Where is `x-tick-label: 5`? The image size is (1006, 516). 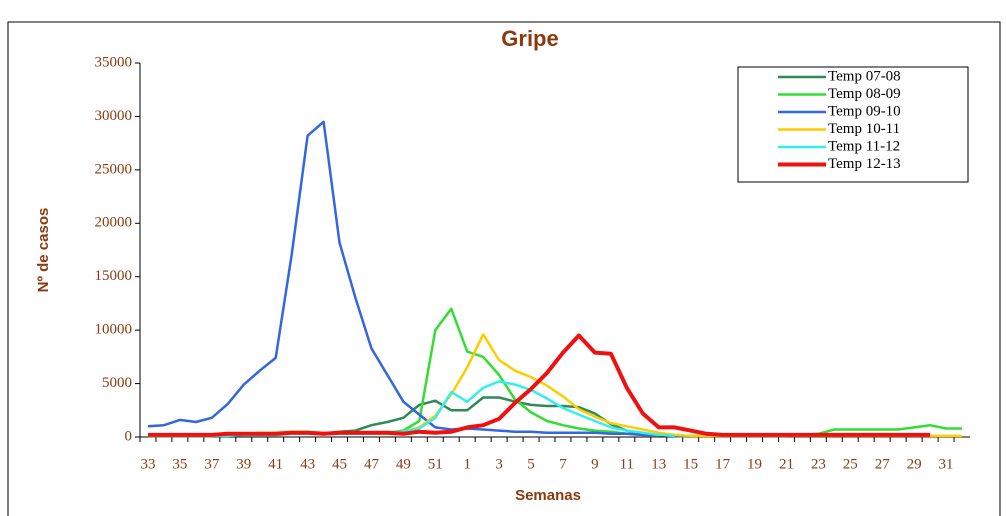
x-tick-label: 5 is located at coordinates (531, 464).